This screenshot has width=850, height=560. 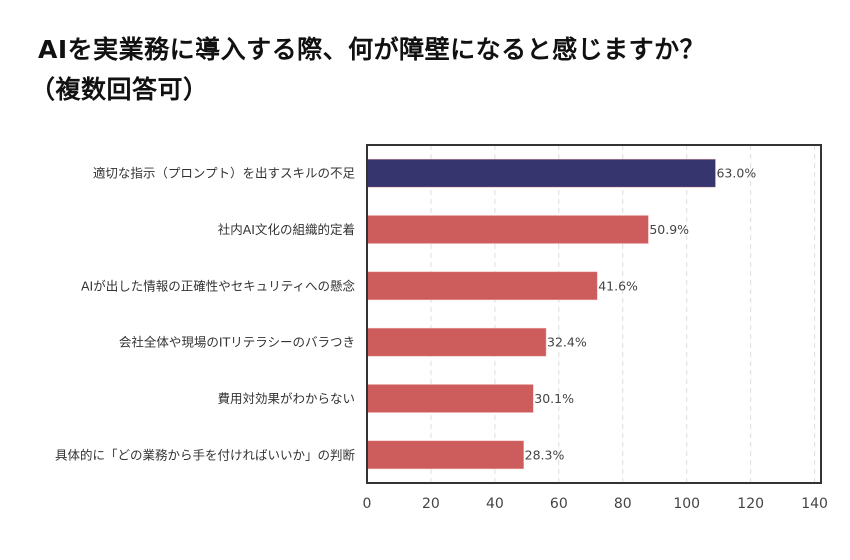 What do you see at coordinates (431, 504) in the screenshot?
I see `x-tick-label: 20` at bounding box center [431, 504].